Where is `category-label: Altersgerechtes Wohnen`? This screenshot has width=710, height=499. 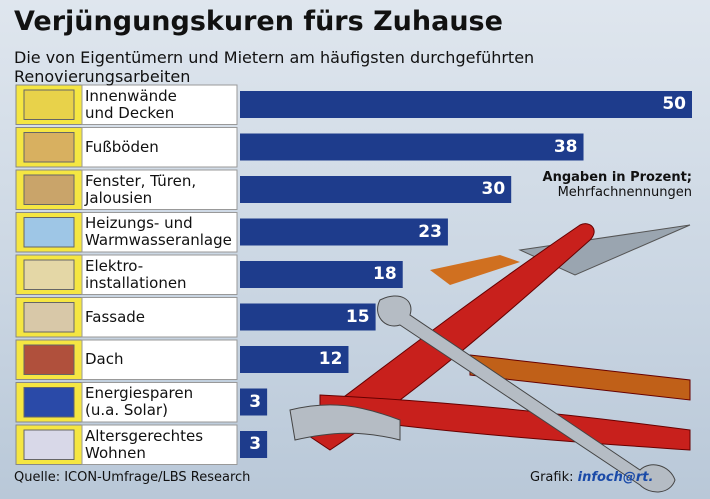 category-label: Altersgerechtes Wohnen is located at coordinates (144, 444).